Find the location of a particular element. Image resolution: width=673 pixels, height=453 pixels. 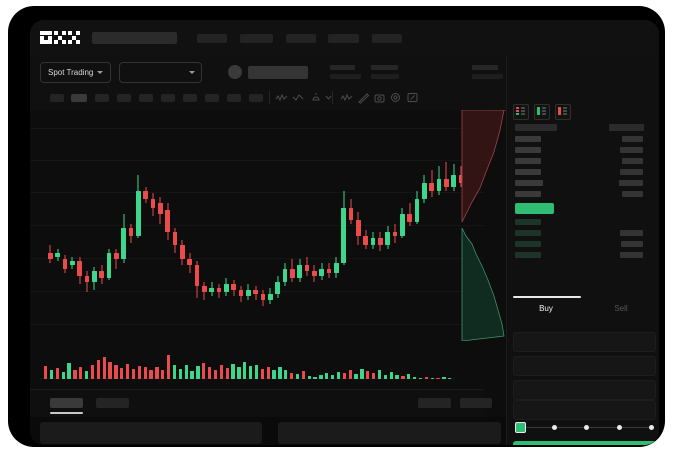

tab-order-history is located at coordinates (112, 403).